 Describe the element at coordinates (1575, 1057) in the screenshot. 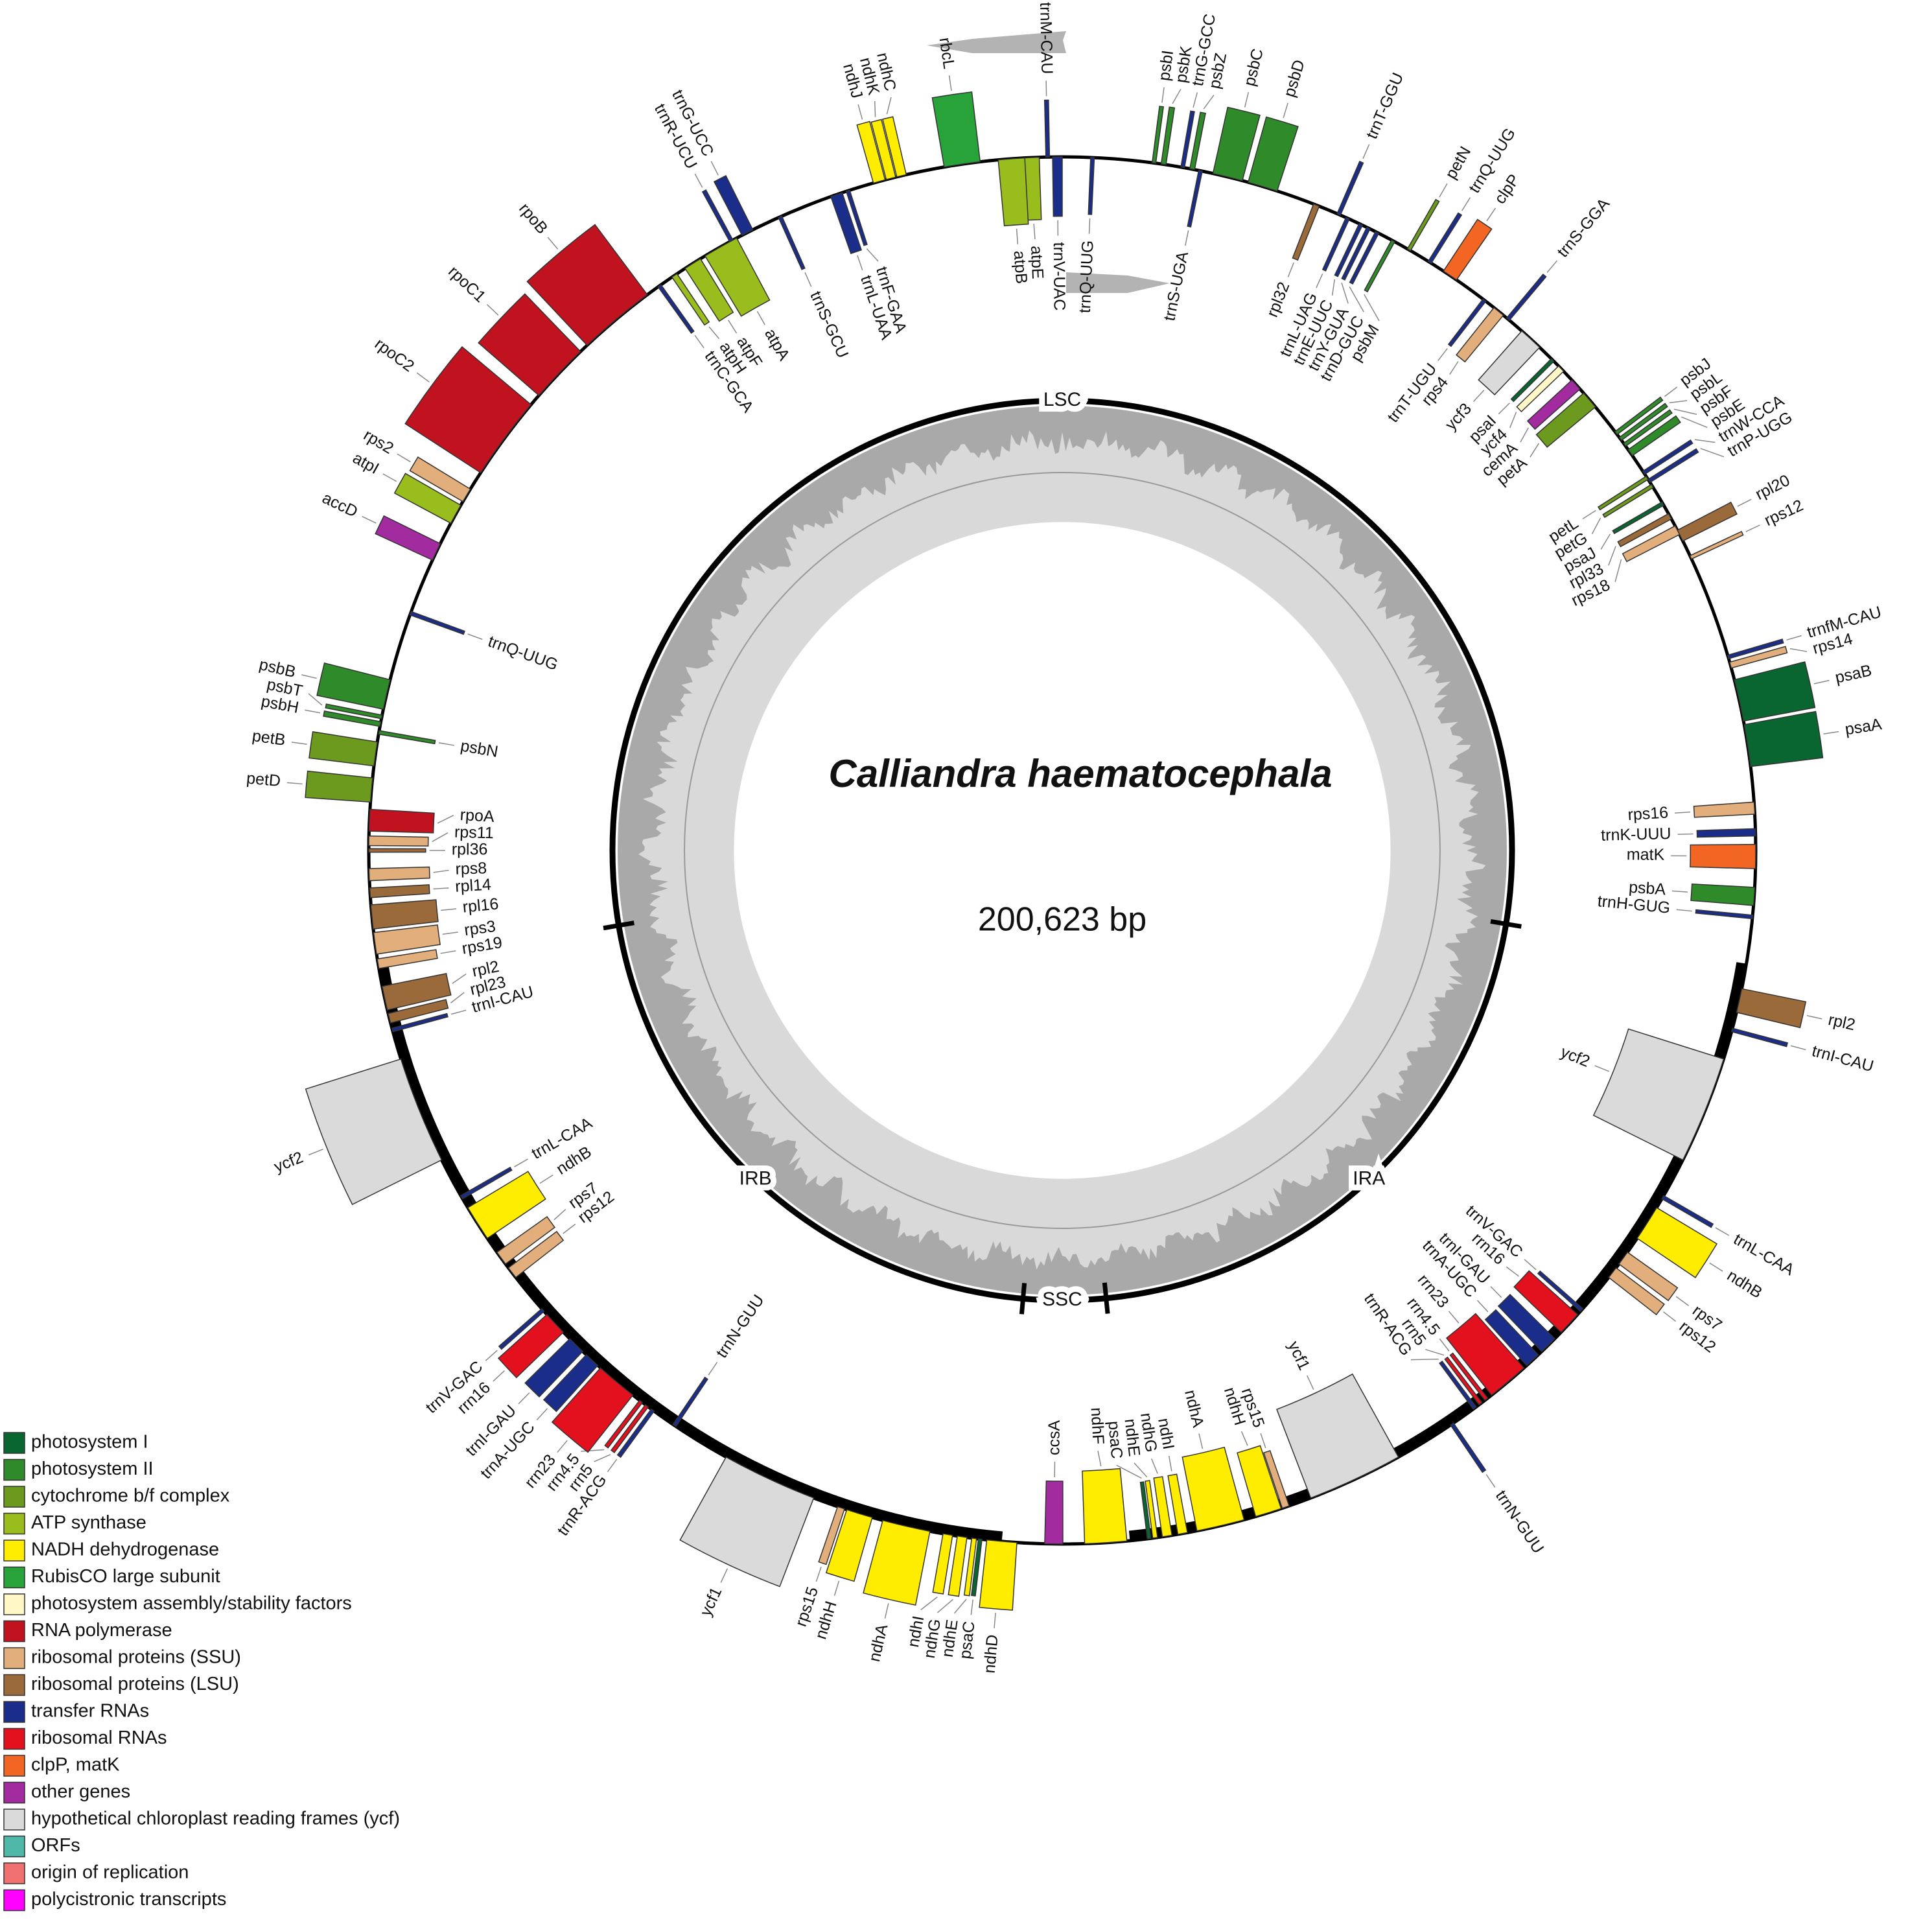

I see `gene-label: ycf2` at that location.